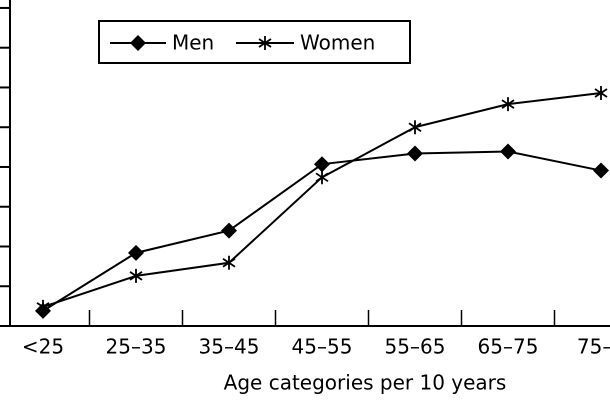  Describe the element at coordinates (593, 347) in the screenshot. I see `x-tick-label: 75–8` at that location.